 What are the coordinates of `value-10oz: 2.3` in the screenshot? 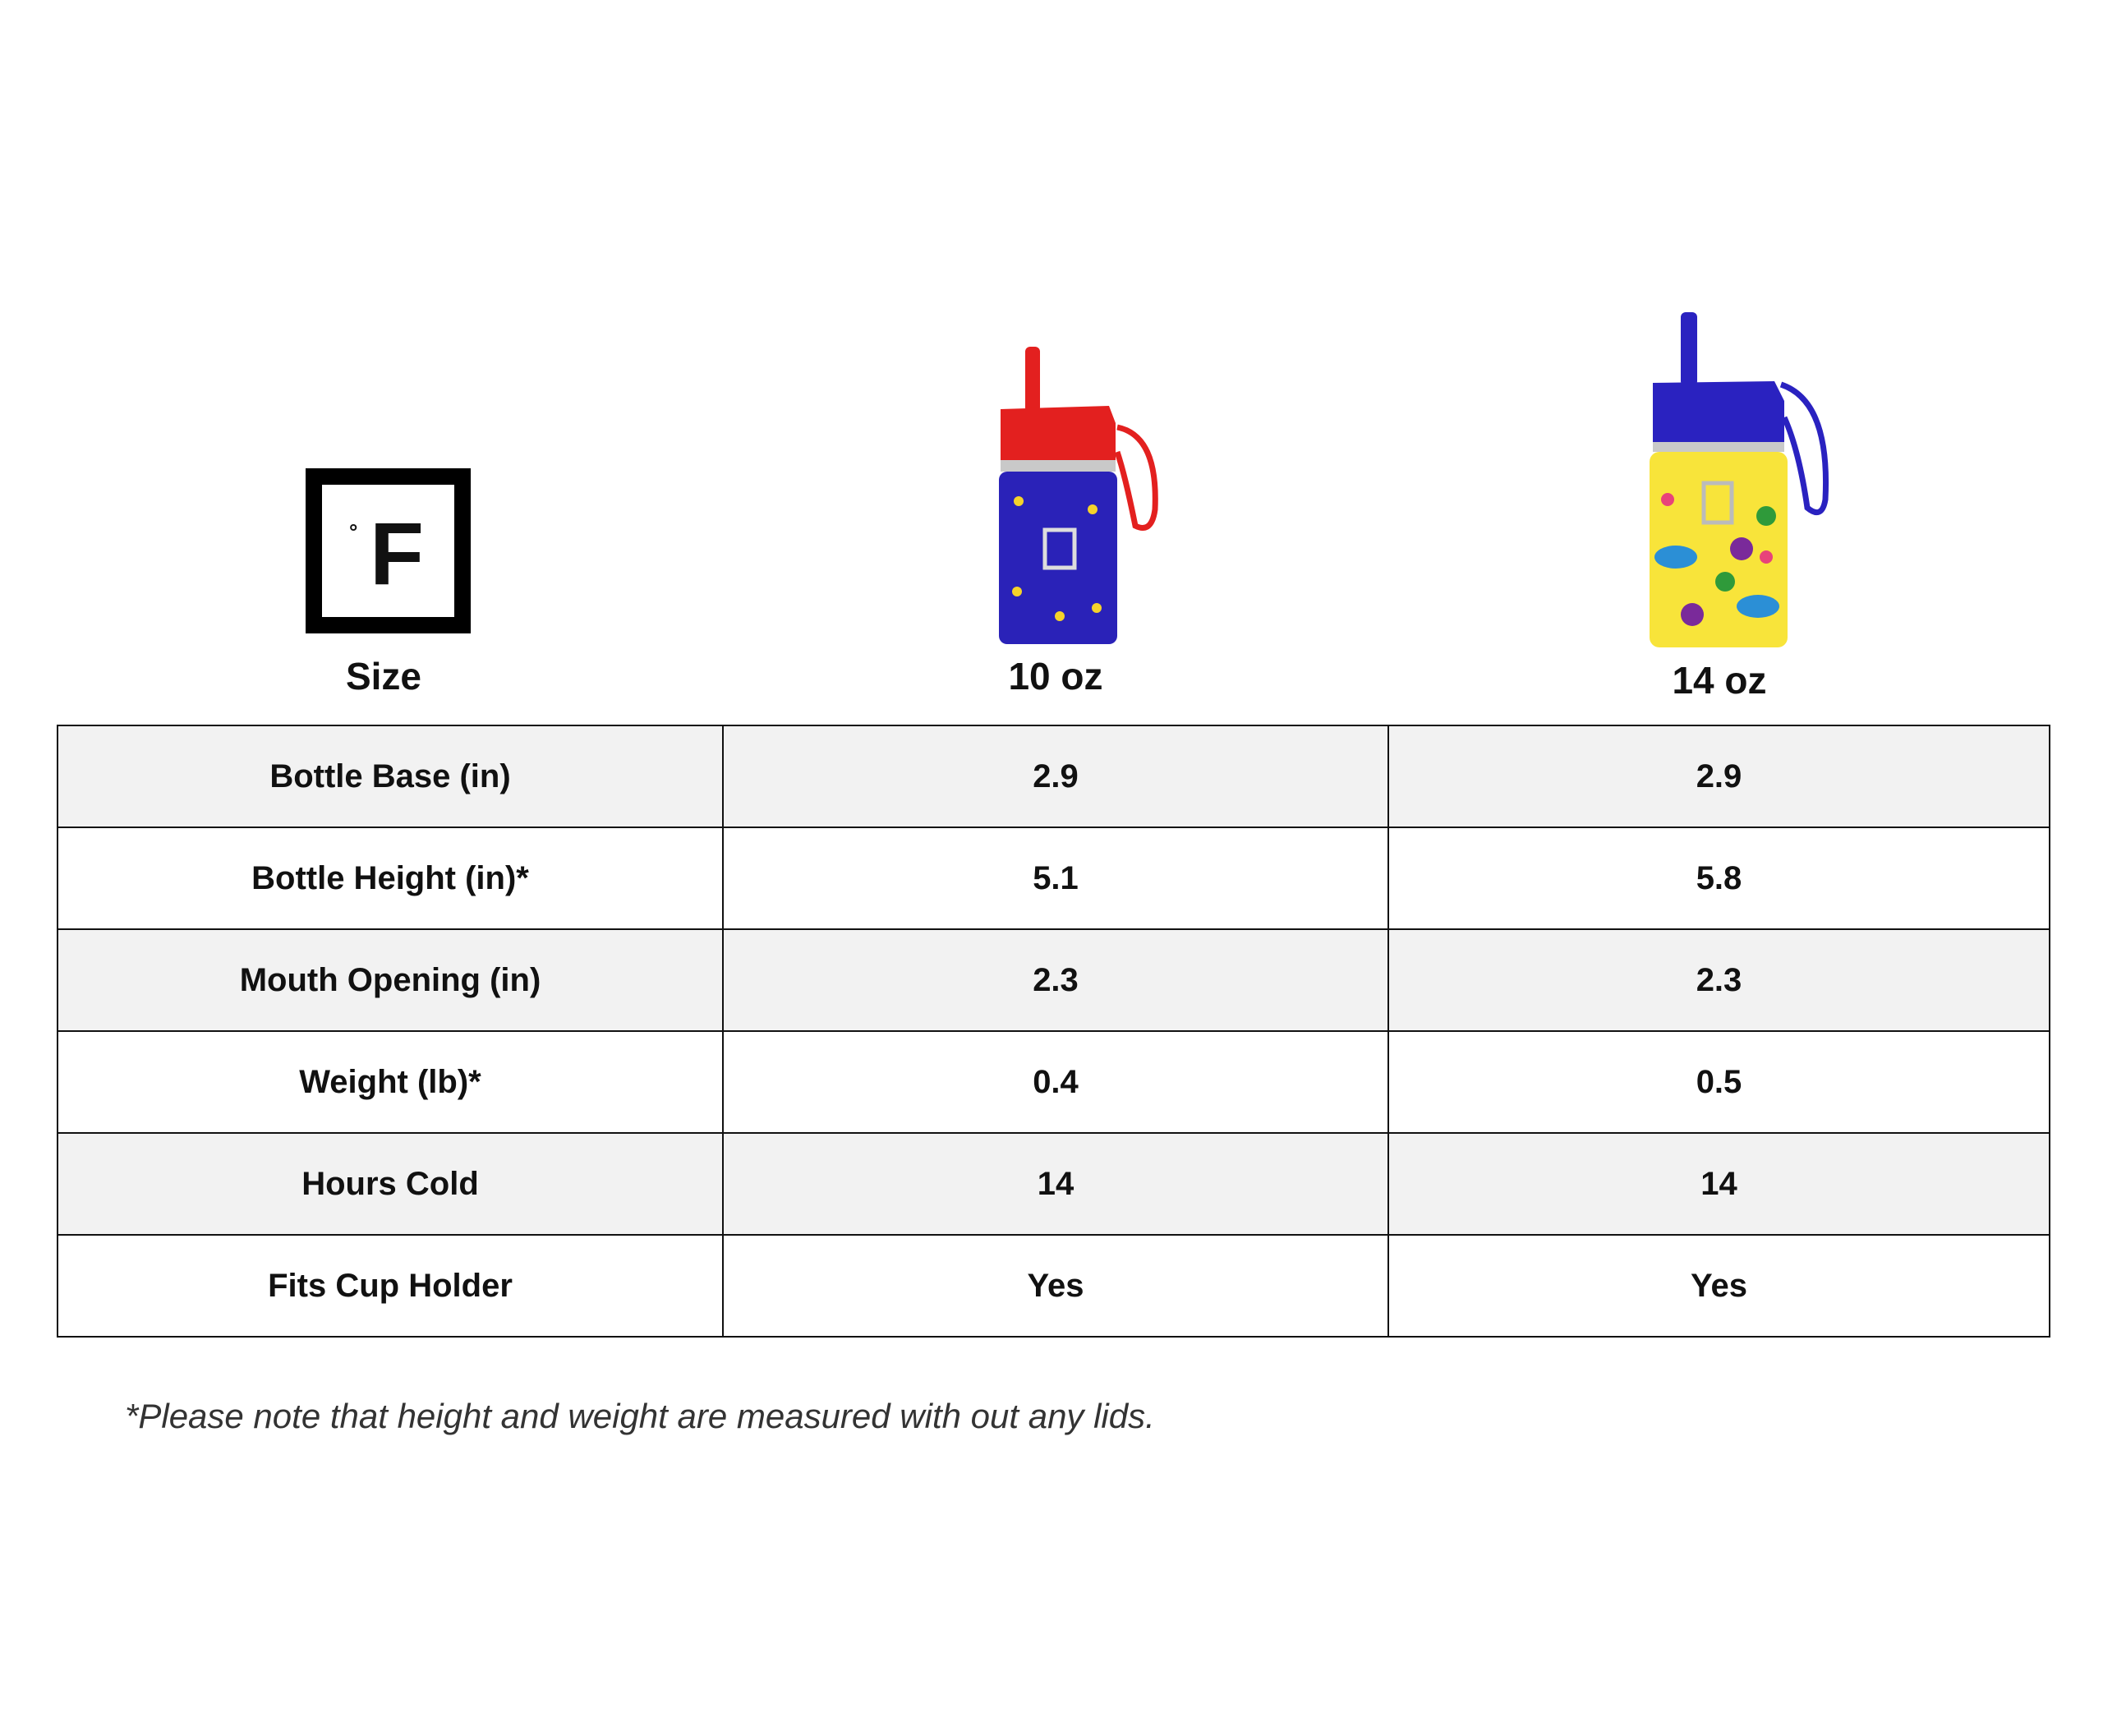 It's located at (1056, 980).